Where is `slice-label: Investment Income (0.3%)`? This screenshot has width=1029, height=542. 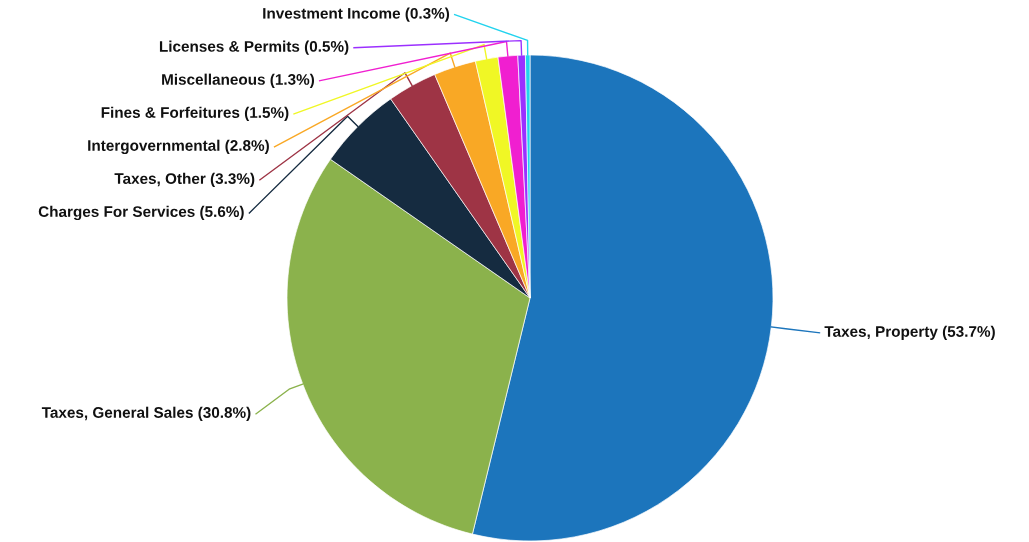 slice-label: Investment Income (0.3%) is located at coordinates (356, 14).